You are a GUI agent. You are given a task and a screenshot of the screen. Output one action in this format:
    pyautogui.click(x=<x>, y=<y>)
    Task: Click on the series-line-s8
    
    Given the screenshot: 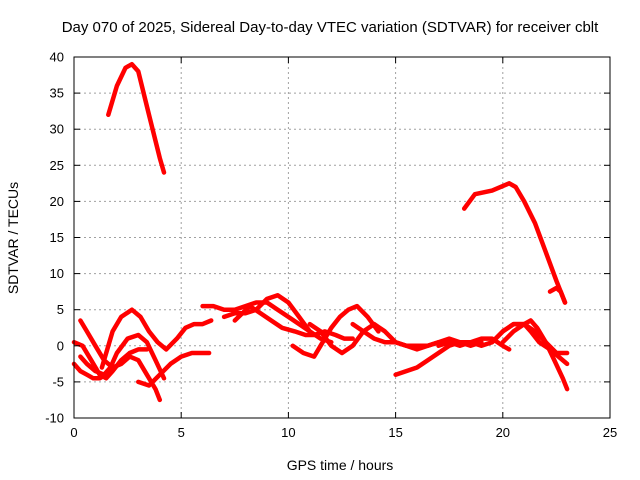 What is the action you would take?
    pyautogui.click(x=156, y=338)
    